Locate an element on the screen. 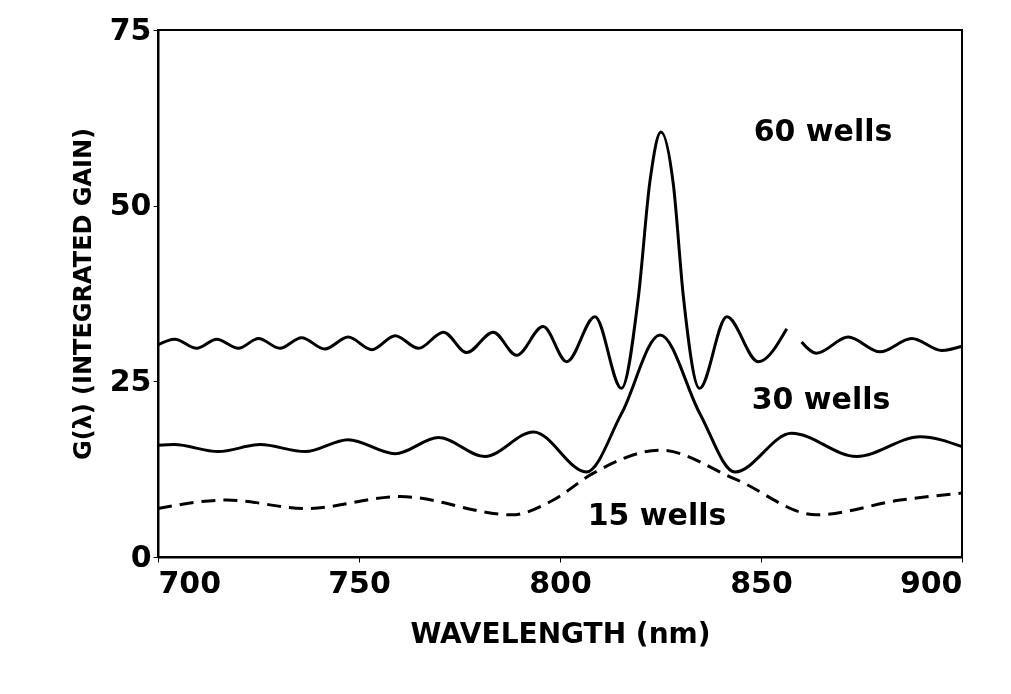  series-label: 30 wells is located at coordinates (821, 398).